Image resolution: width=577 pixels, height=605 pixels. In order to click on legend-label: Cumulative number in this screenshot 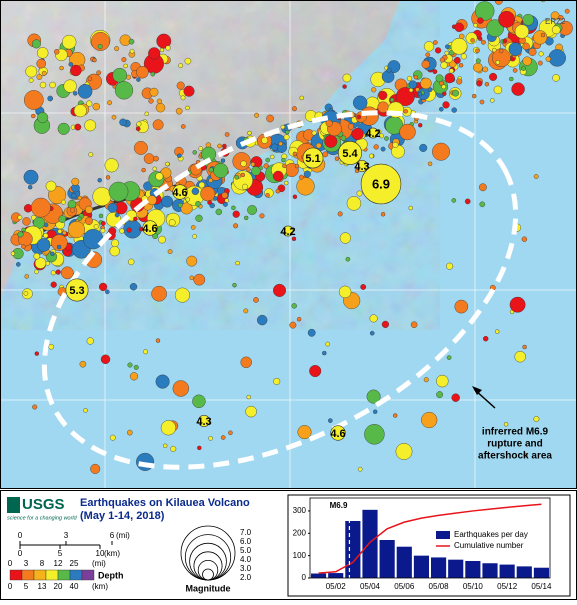, I will do `click(489, 545)`.